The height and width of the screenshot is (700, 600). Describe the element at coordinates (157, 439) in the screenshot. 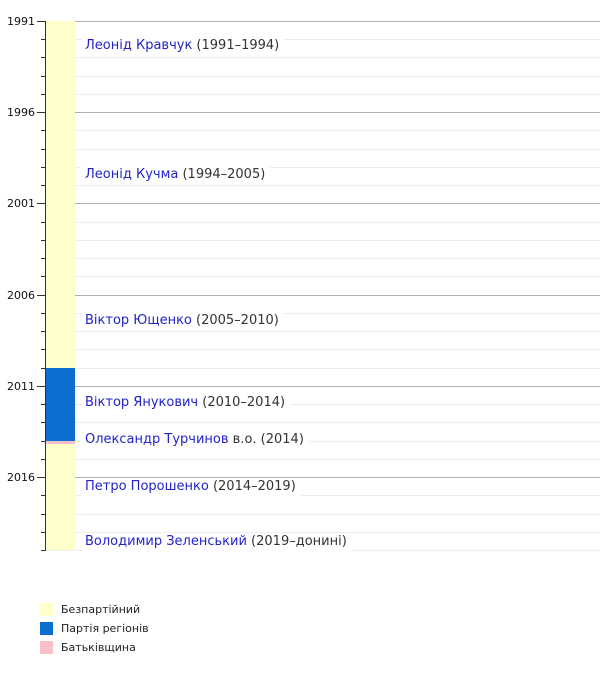

I see `president-name-link: Олександр Турчинов` at that location.